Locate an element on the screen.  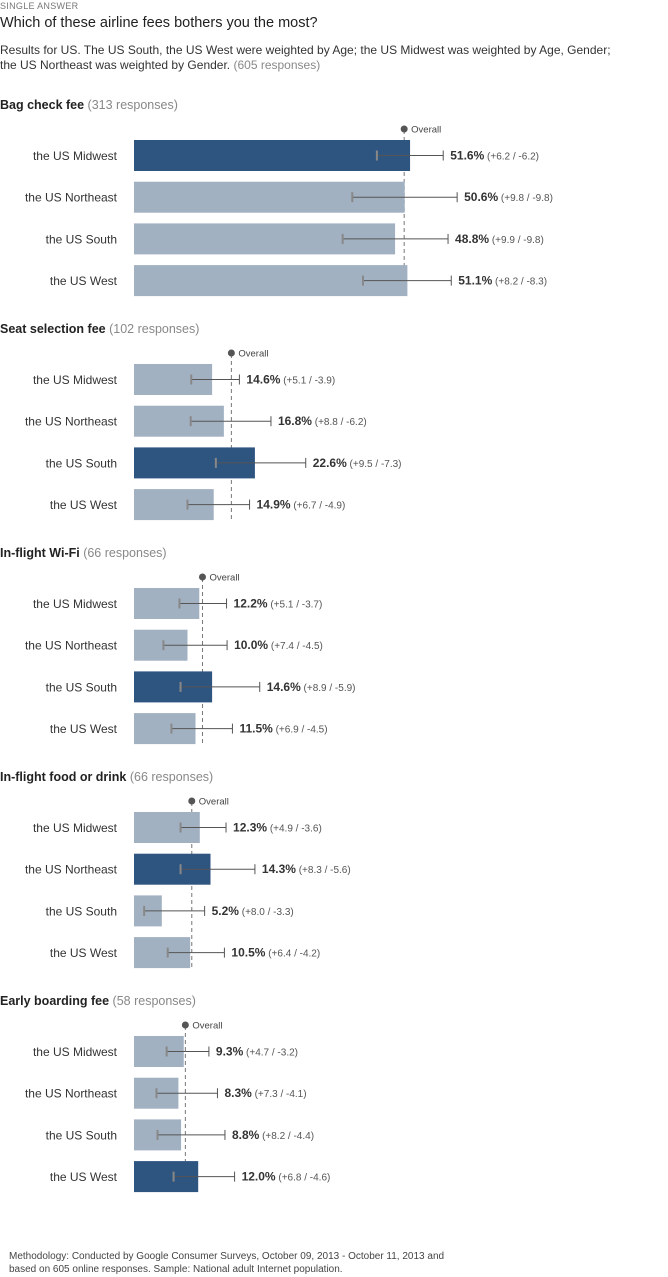
value-label: 51.1% (+8.2 / -8.3) is located at coordinates (502, 281).